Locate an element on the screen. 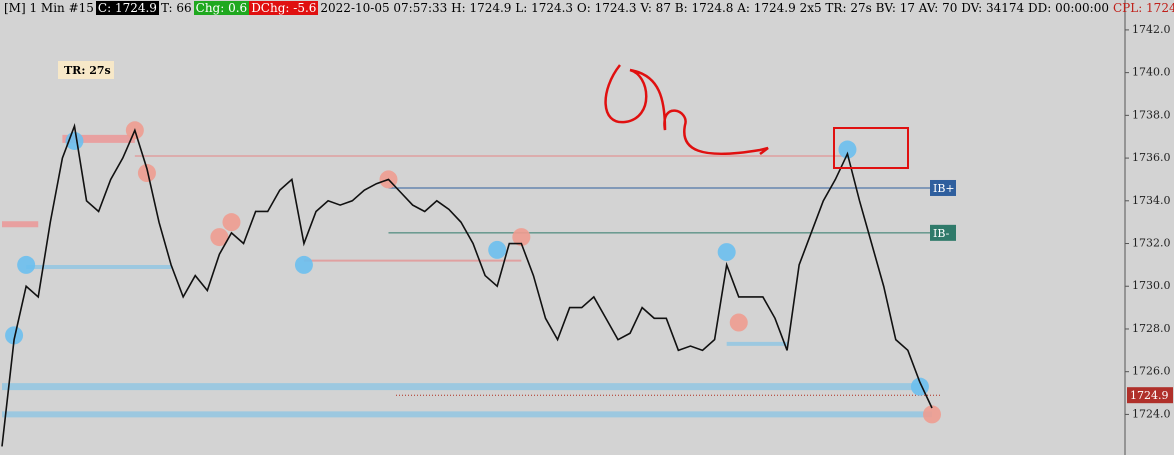  header-field: [M] 1 Min #15 is located at coordinates (49, 8).